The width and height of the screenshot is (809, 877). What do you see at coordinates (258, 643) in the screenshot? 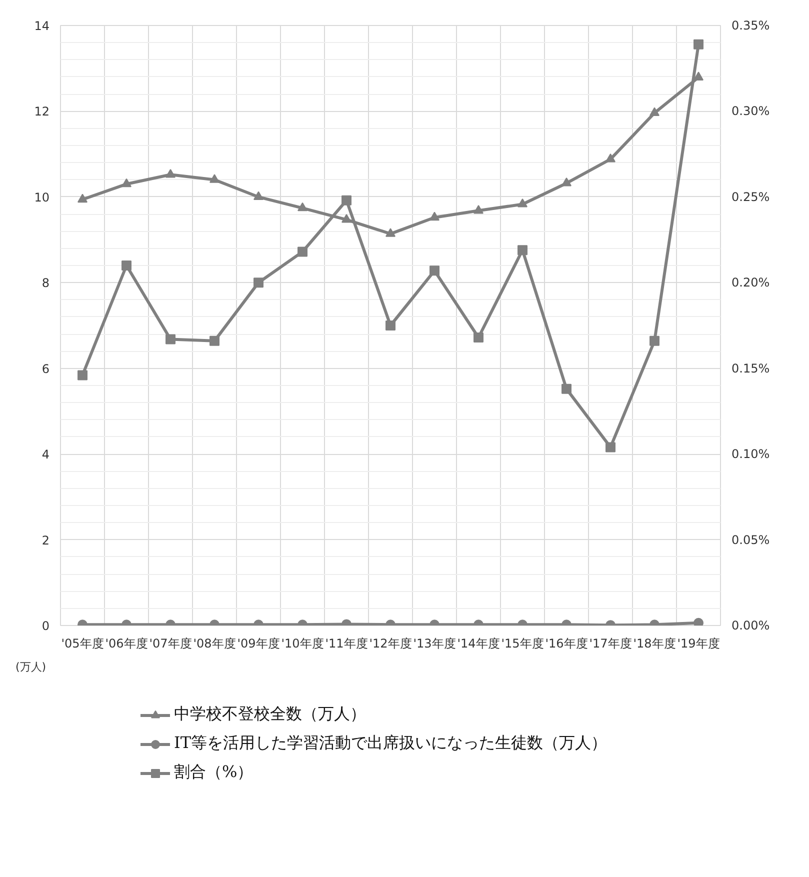
I see `x-tick-label: '09年度` at bounding box center [258, 643].